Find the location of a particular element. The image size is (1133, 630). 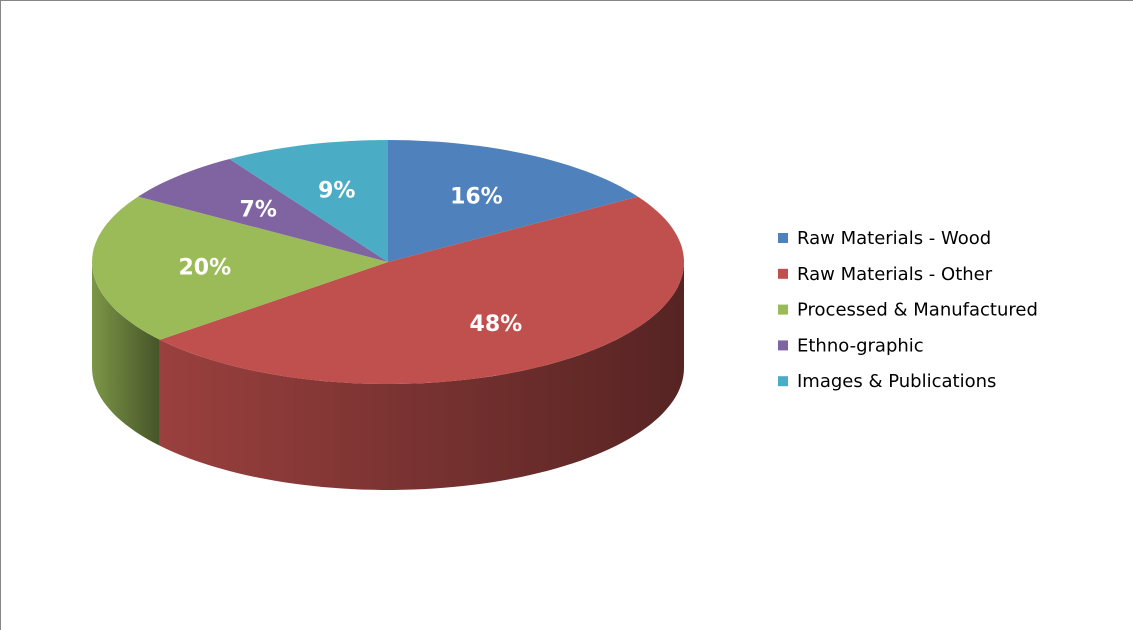

pie-slice-side is located at coordinates (126, 354).